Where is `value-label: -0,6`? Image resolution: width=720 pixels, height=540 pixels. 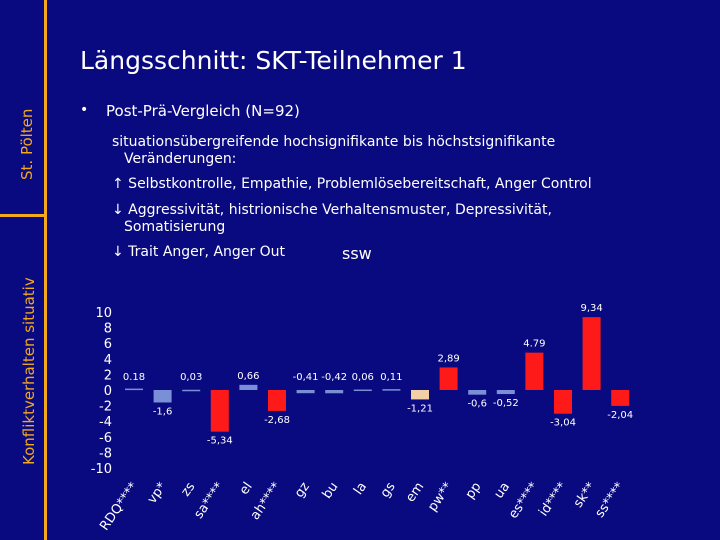 value-label: -0,6 is located at coordinates (477, 404).